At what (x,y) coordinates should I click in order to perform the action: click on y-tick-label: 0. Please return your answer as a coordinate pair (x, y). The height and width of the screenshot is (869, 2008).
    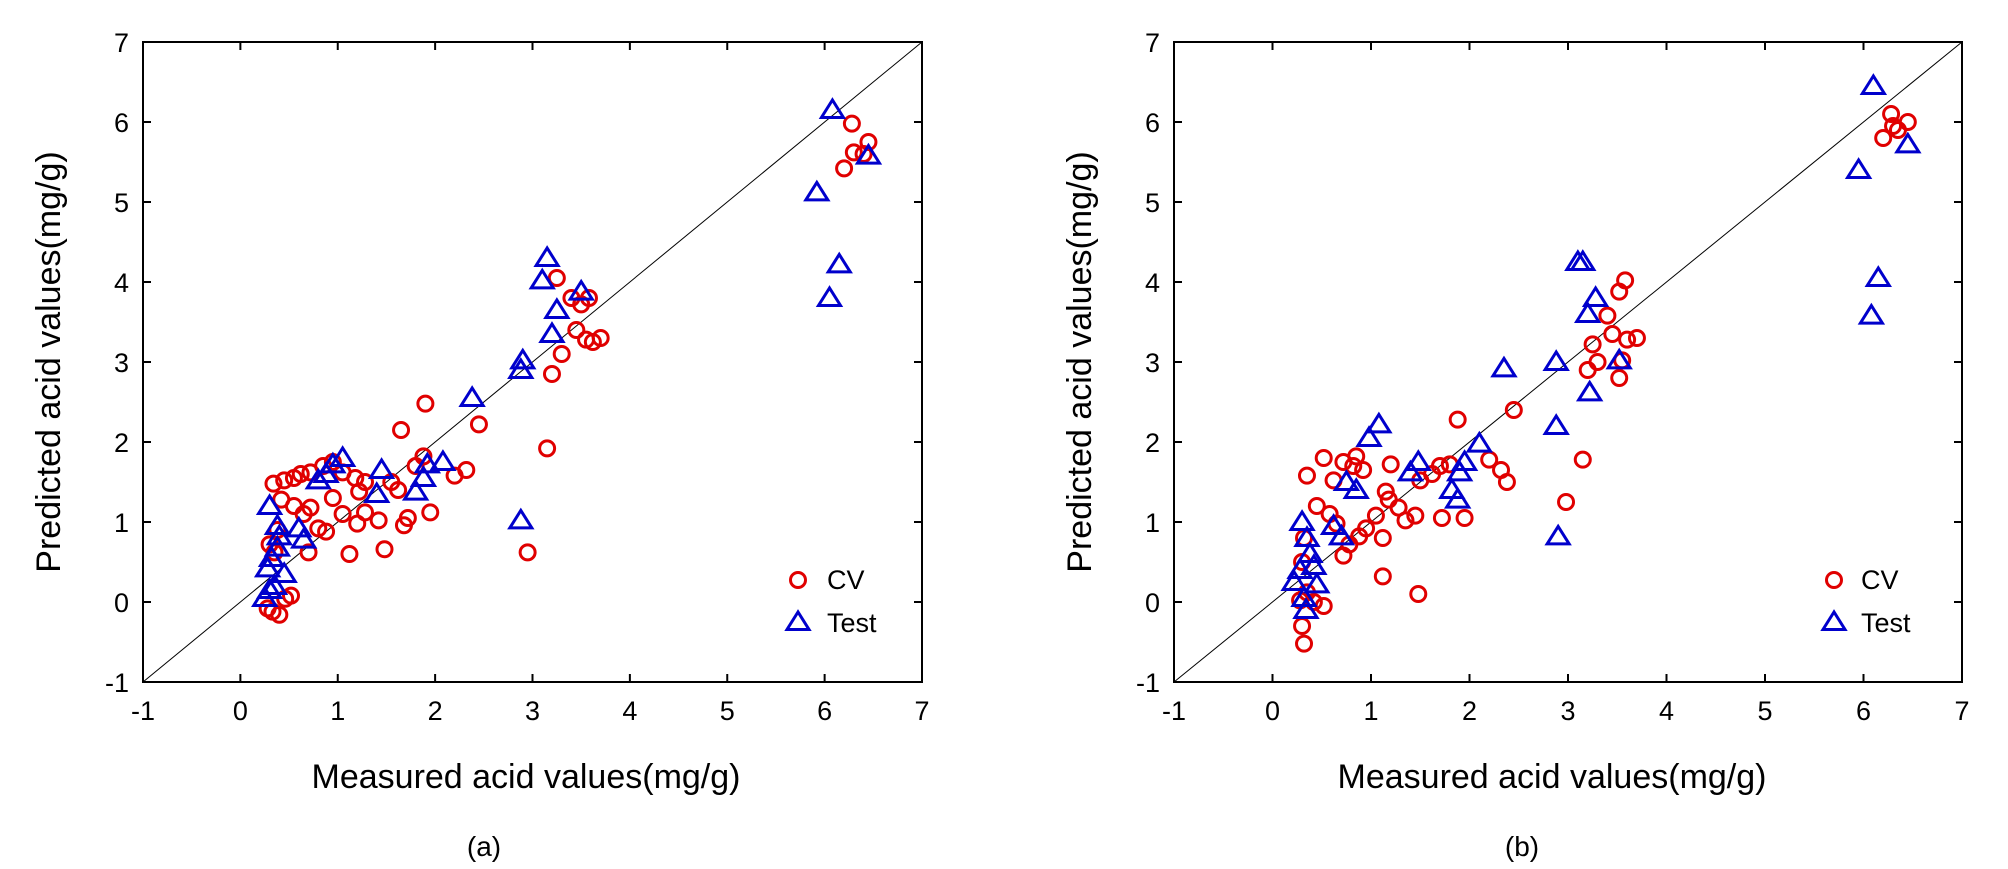
    Looking at the image, I should click on (1152, 603).